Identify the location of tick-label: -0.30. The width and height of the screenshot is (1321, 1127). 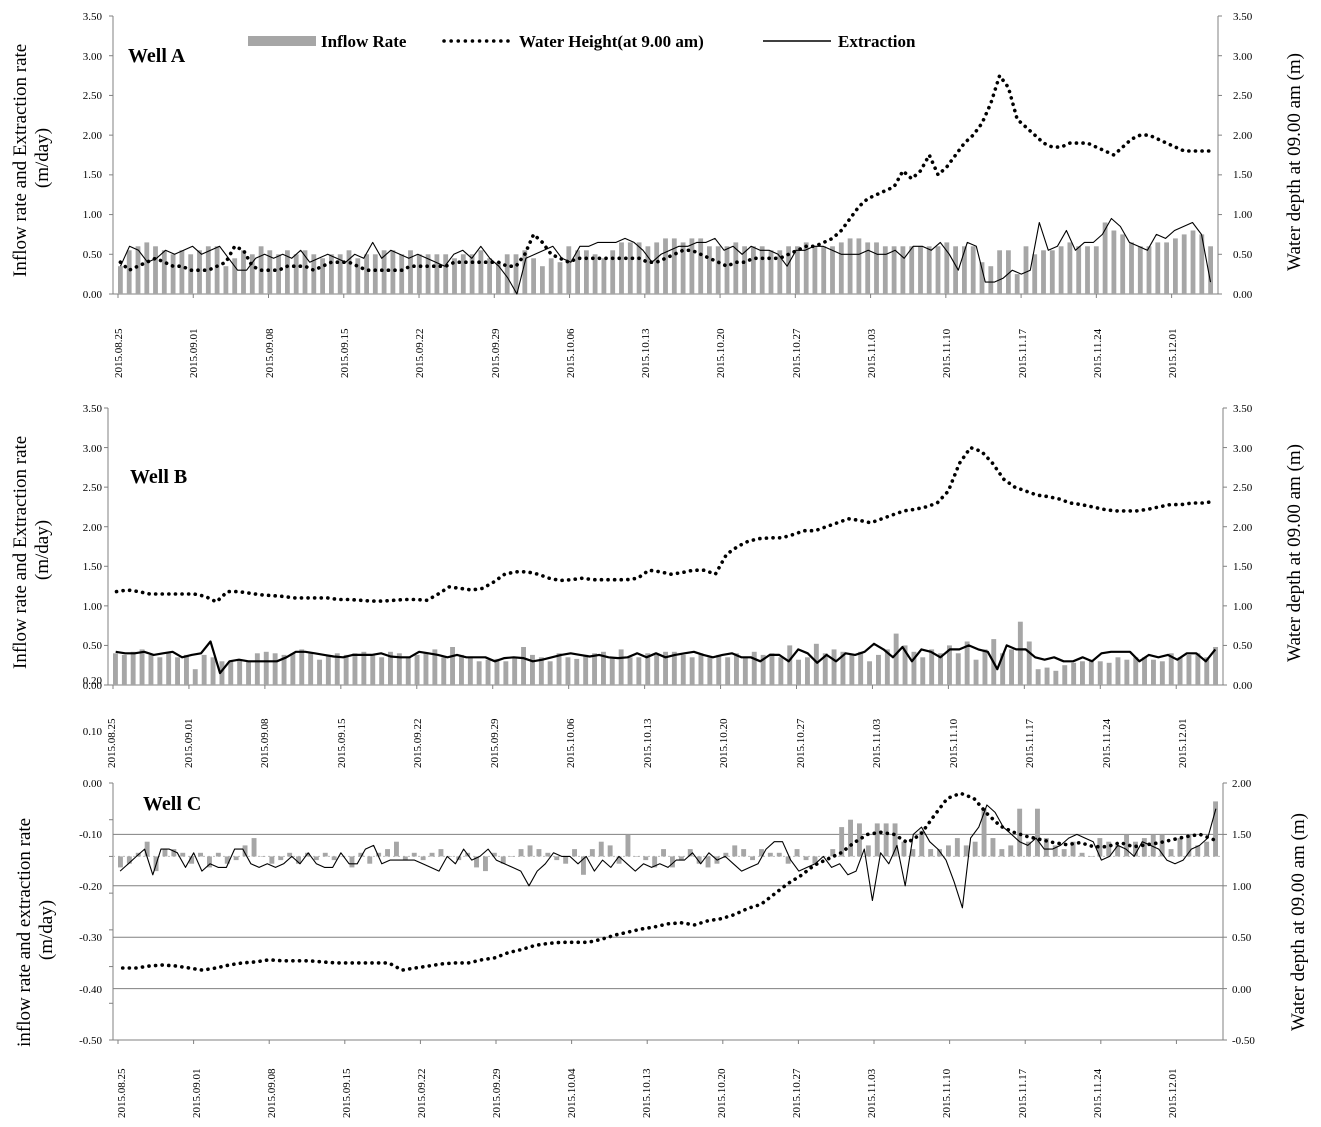
(90, 938).